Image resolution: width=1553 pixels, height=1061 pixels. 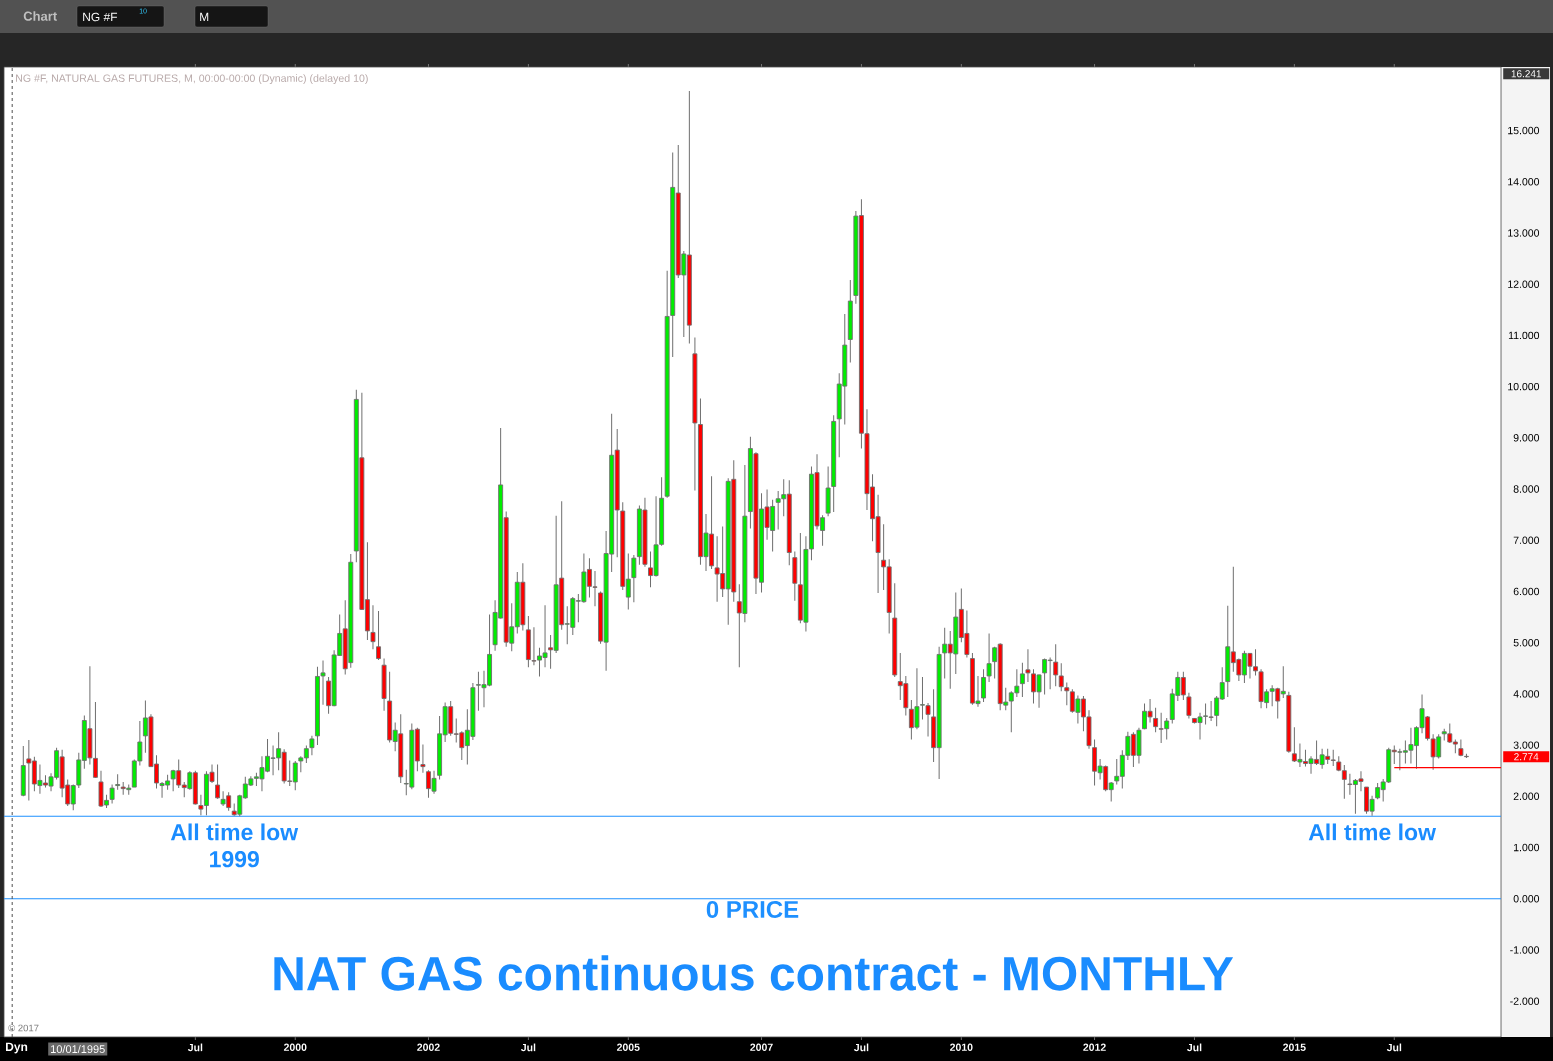 What do you see at coordinates (1526, 489) in the screenshot?
I see `y-tick-label: 8.000` at bounding box center [1526, 489].